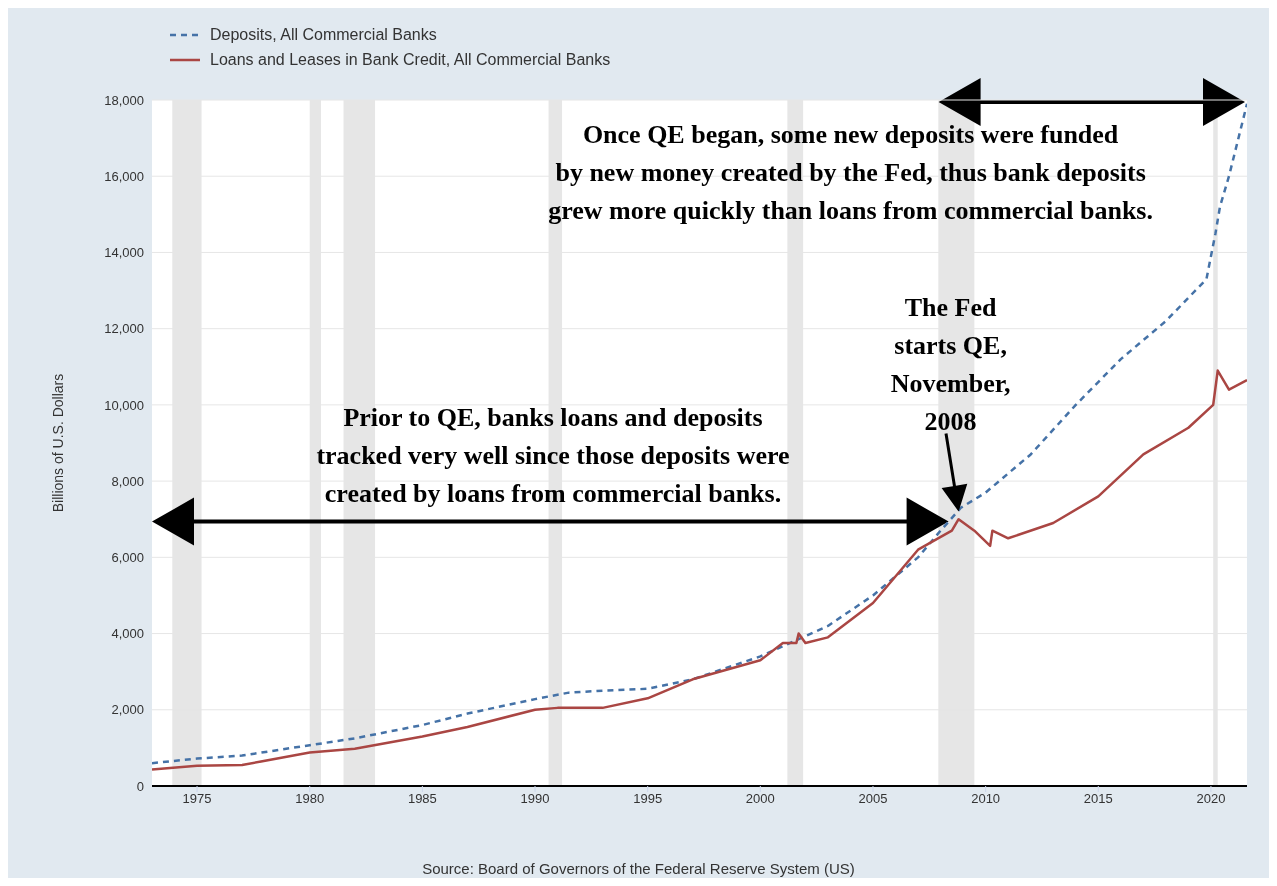 This screenshot has width=1277, height=886. Describe the element at coordinates (850, 172) in the screenshot. I see `annotation: Once QE began, some new deposits were funded by new money created by the Fed, thus bank deposits grew more quickly than loans from commercial banks.` at that location.